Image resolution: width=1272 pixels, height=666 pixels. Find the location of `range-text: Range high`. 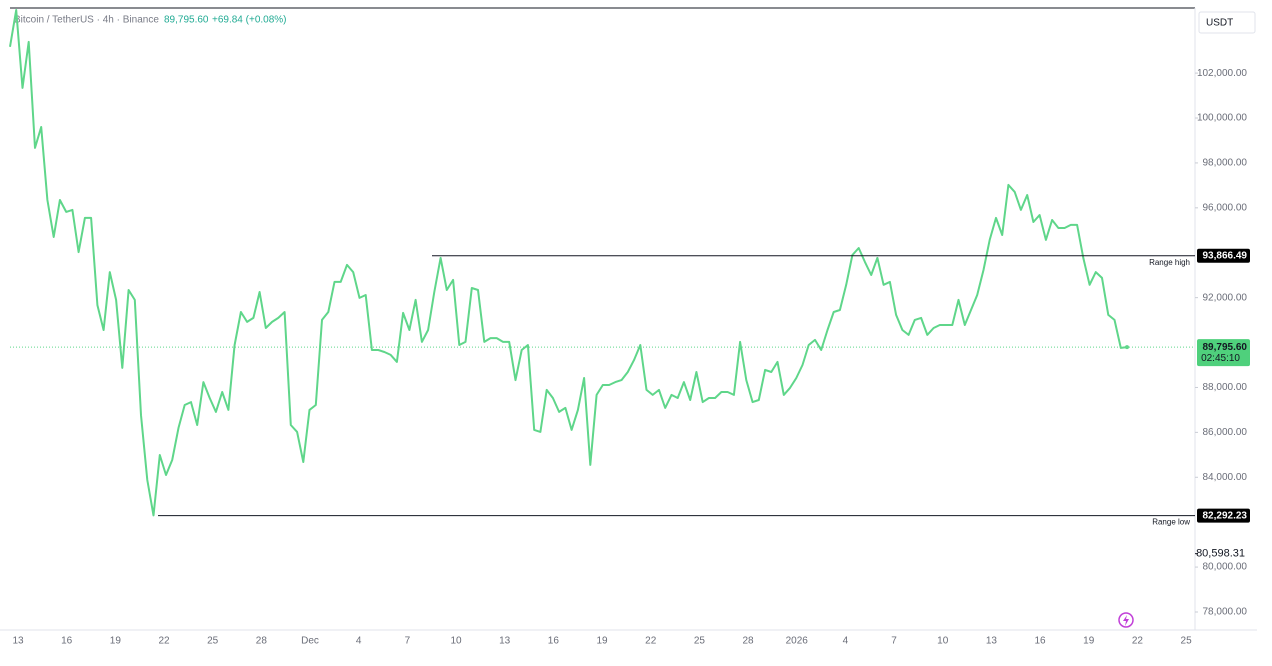

range-text: Range high is located at coordinates (1169, 262).